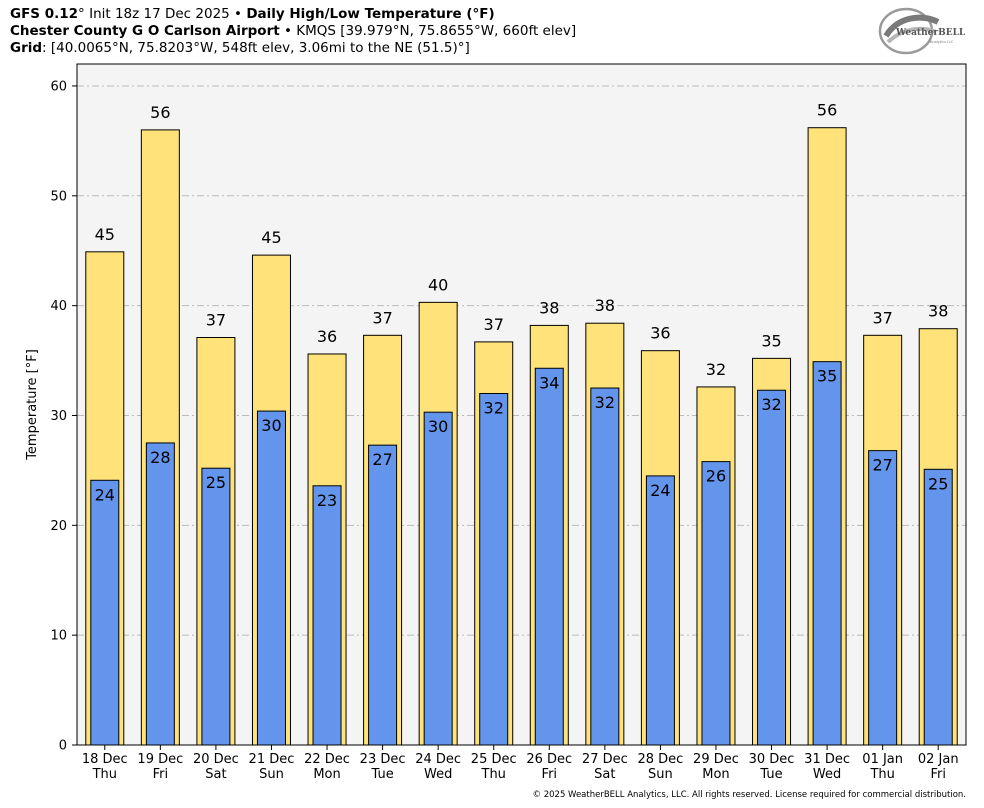 This screenshot has width=984, height=808. What do you see at coordinates (215, 774) in the screenshot?
I see `x-tick-day: Sat` at bounding box center [215, 774].